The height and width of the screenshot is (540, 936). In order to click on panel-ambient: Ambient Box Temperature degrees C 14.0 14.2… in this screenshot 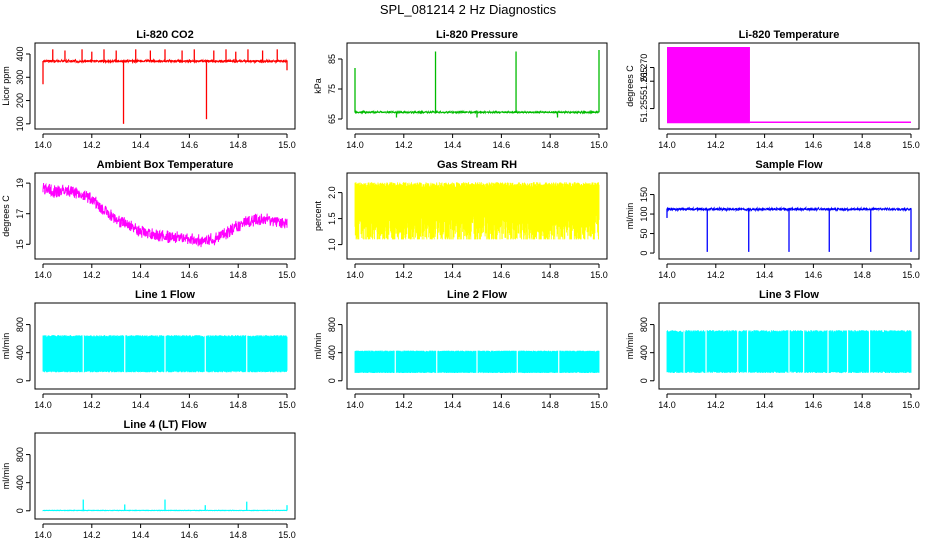, I will do `click(148, 219)`.